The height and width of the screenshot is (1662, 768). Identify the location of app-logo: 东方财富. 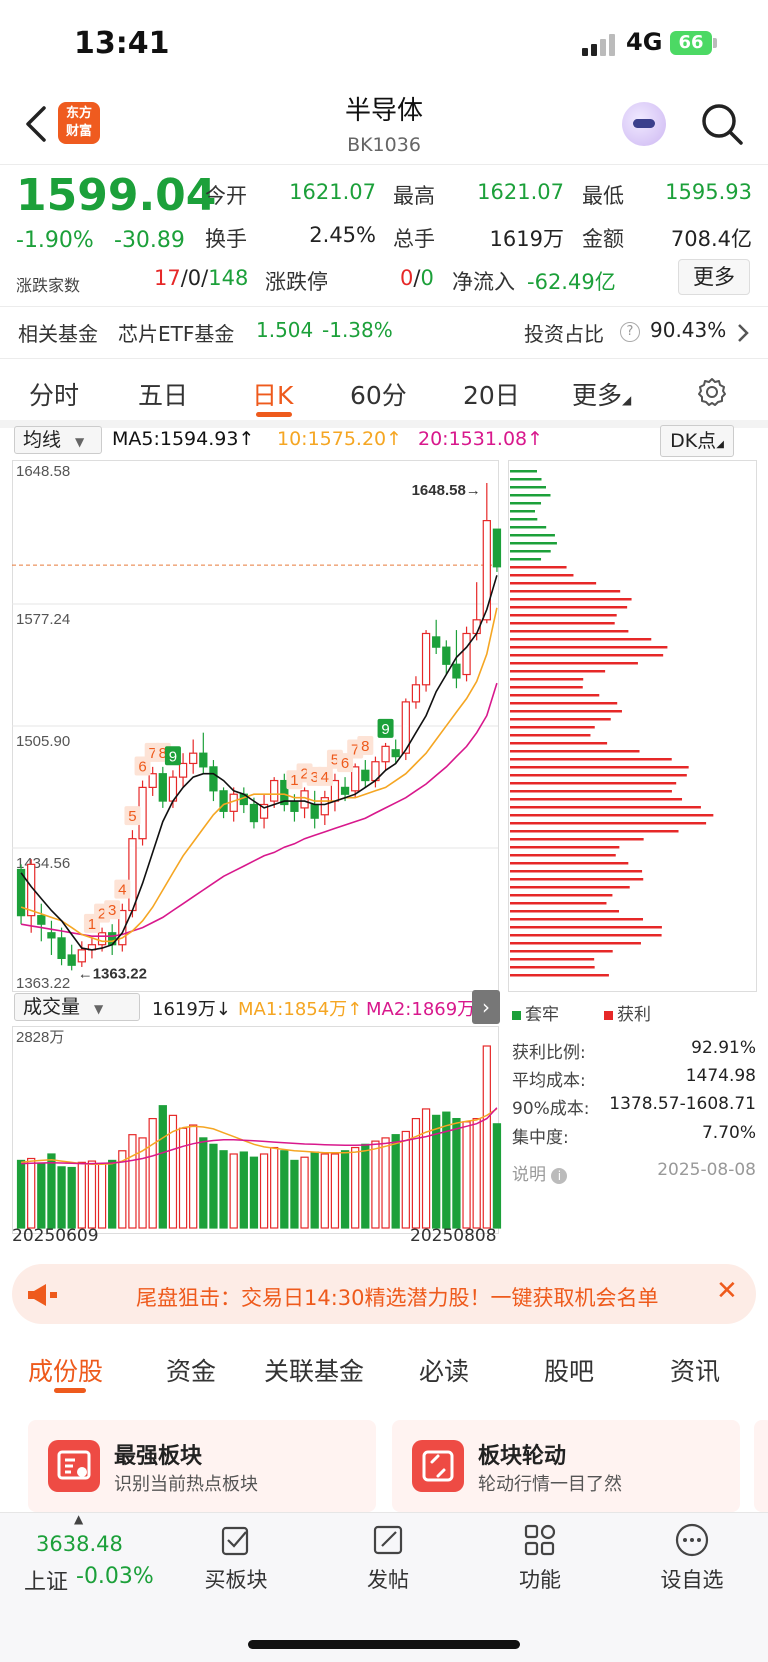
(79, 123).